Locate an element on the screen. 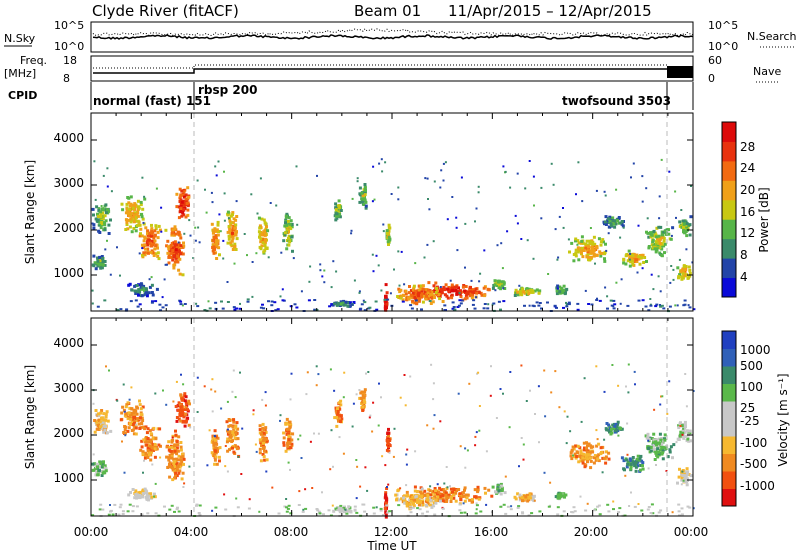 This screenshot has width=800, height=554. power-ytick-1000: 1000 is located at coordinates (68, 273).